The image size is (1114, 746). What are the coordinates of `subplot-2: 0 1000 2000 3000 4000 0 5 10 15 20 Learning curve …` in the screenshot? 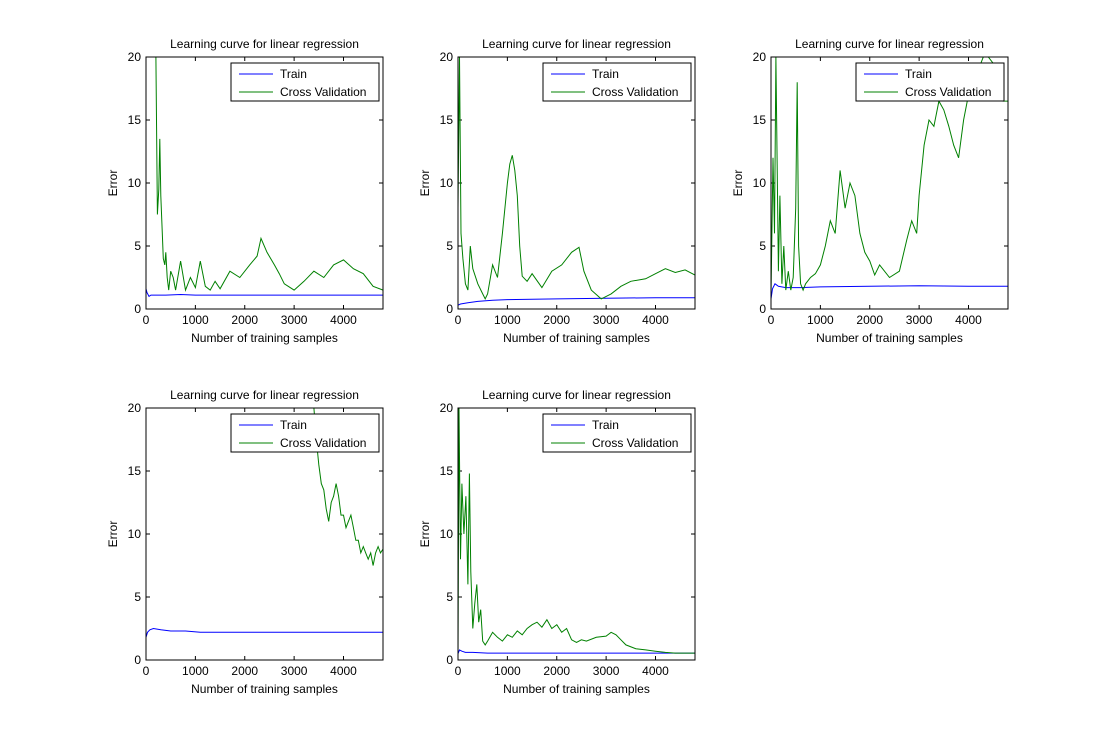 It's located at (557, 191).